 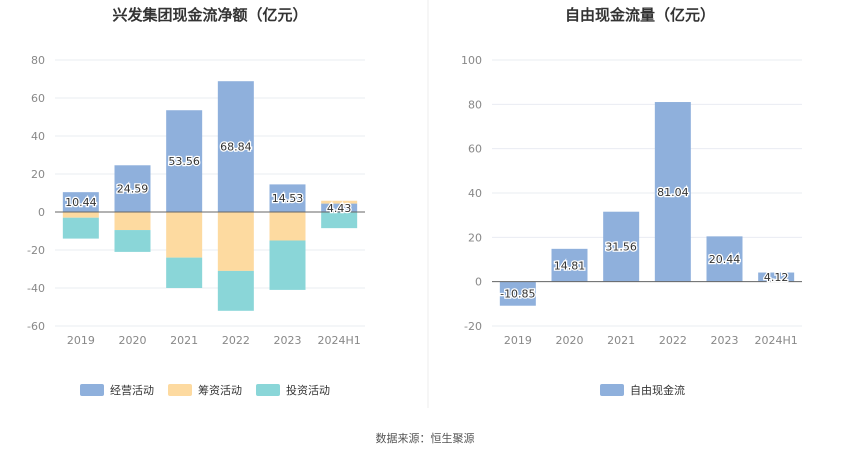 I want to click on chart-2-title: 自由现金流量（亿元）, so click(x=640, y=15).